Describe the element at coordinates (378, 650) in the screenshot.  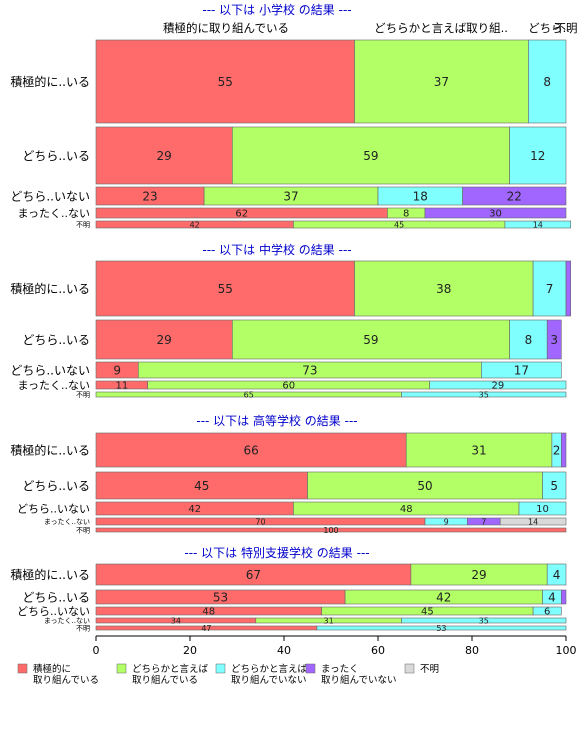
I see `x-tick-label: 60` at that location.